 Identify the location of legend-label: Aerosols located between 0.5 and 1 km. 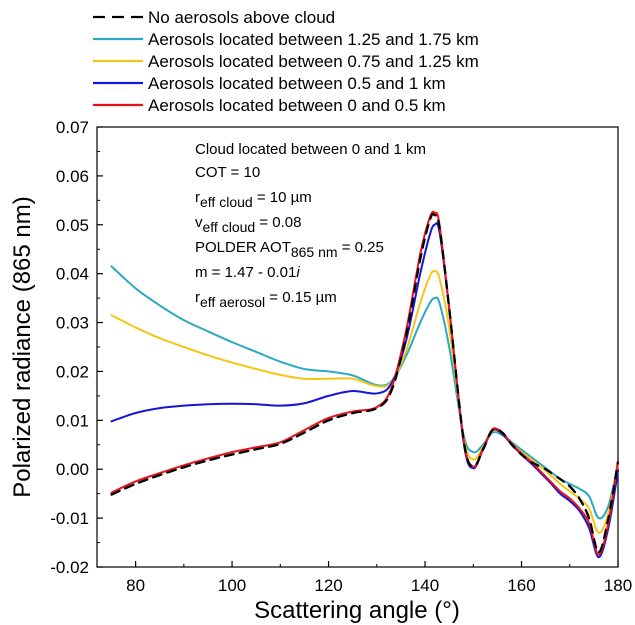
(297, 83).